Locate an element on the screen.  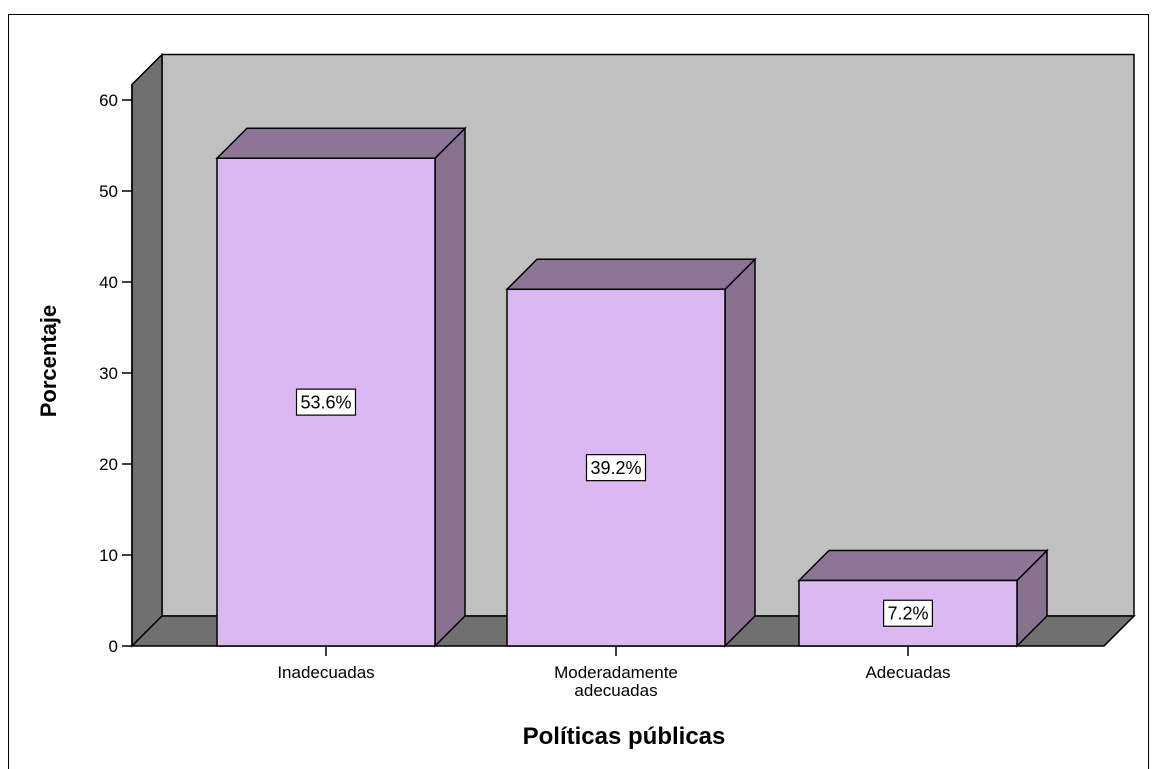
y-tick-label: 40 is located at coordinates (108, 282).